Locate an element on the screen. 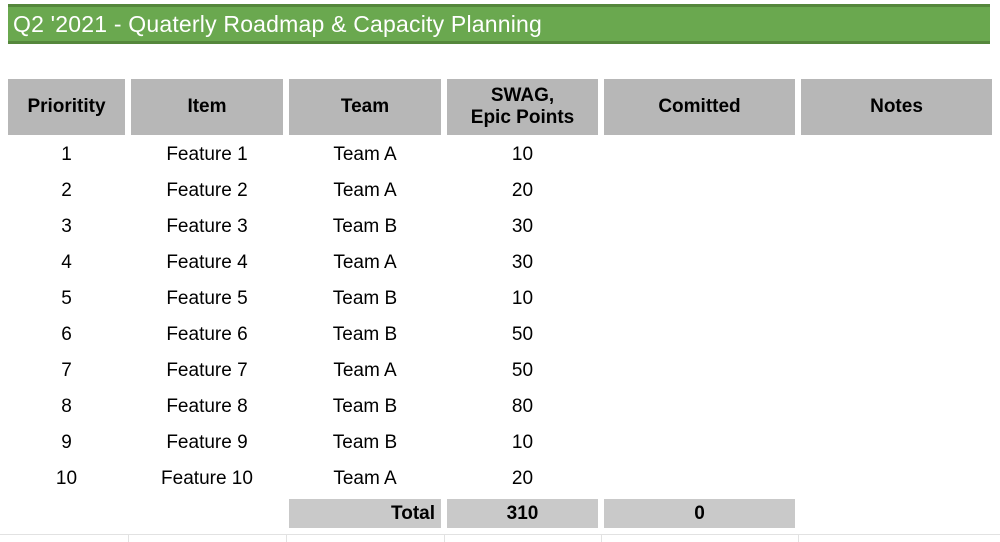 This screenshot has width=1000, height=542. cell-priority: 7 is located at coordinates (66, 370).